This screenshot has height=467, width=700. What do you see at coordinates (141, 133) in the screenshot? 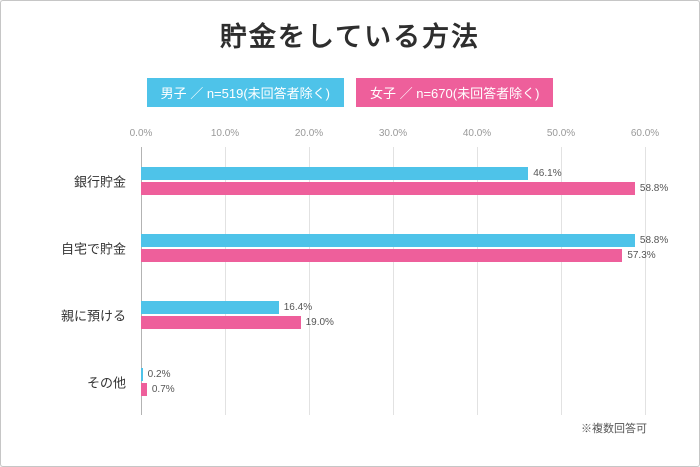
I see `x-tick-label: 0.0%` at bounding box center [141, 133].